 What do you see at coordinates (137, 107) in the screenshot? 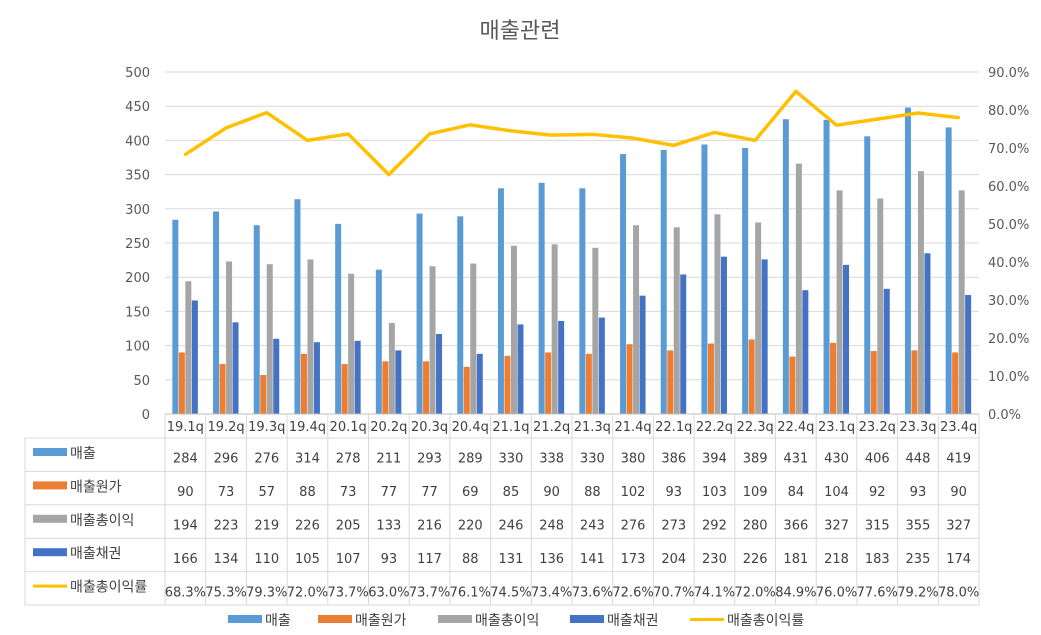
I see `y-left-tick-label: 450` at bounding box center [137, 107].